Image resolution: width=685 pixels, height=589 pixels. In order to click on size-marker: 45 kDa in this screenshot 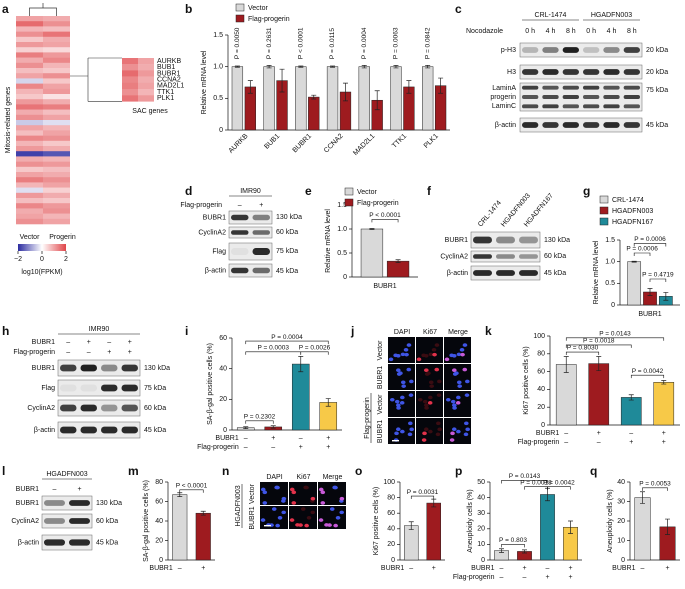, I will do `click(657, 125)`.